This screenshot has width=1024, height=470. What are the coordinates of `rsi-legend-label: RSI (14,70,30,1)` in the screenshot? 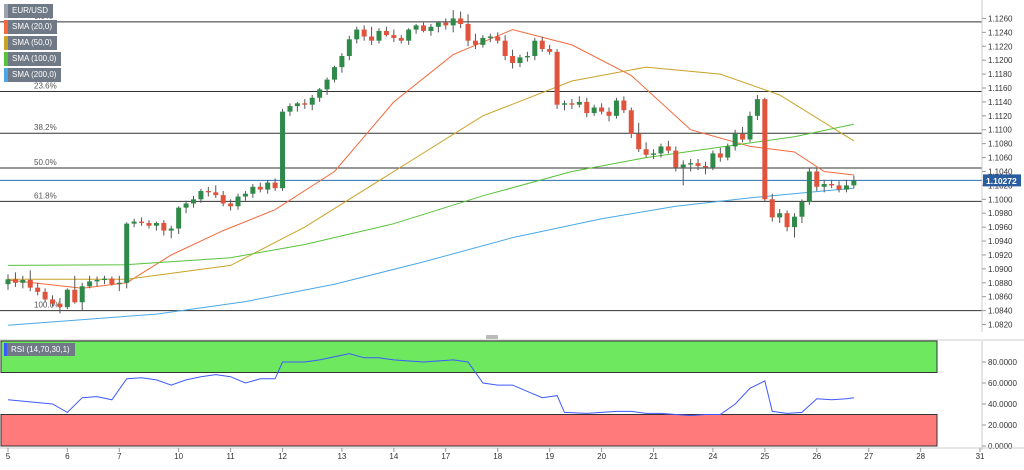 It's located at (39, 349).